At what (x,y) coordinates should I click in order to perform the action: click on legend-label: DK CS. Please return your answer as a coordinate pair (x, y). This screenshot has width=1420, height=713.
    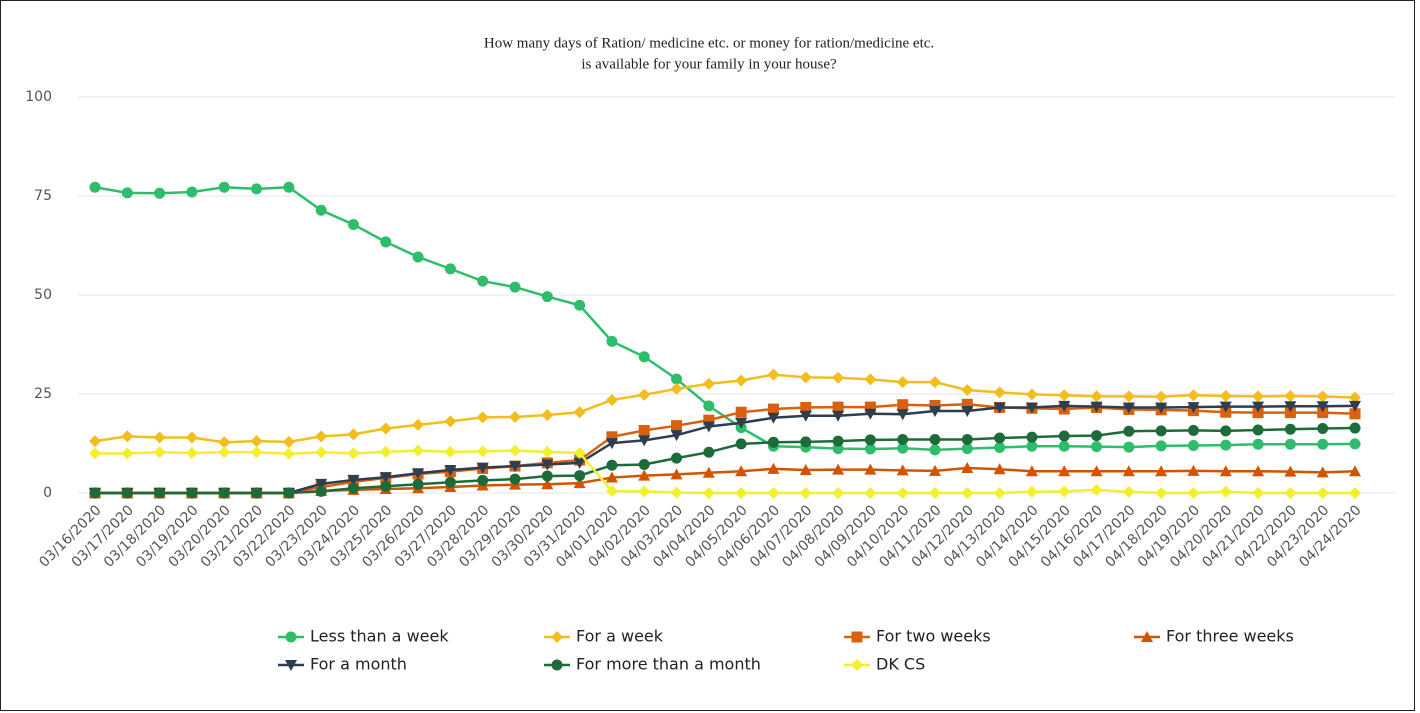
    Looking at the image, I should click on (900, 664).